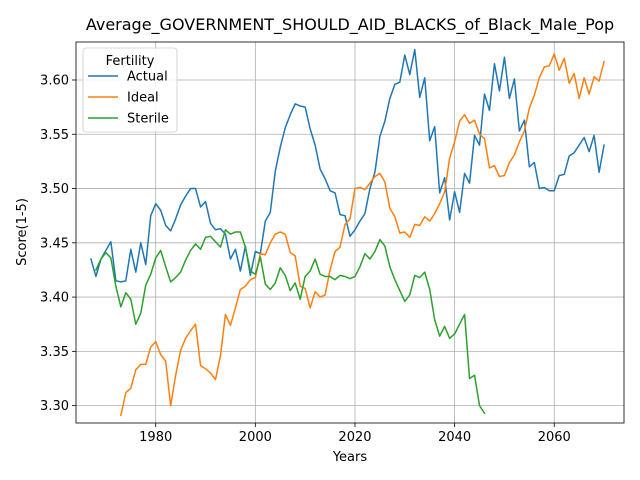  What do you see at coordinates (54, 80) in the screenshot?
I see `y-tick-label: 3.60` at bounding box center [54, 80].